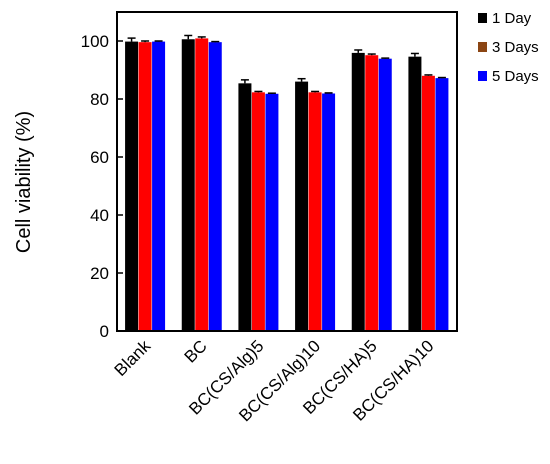 The height and width of the screenshot is (464, 550). I want to click on y-tick-label-6: 100, so click(95, 41).